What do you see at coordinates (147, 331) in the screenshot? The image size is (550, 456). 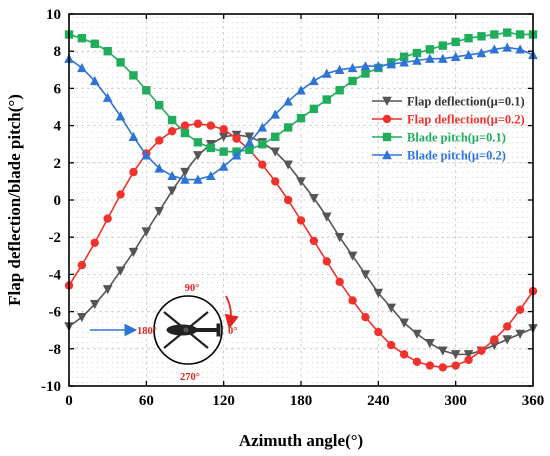 I see `inset-label-180: 180°` at bounding box center [147, 331].